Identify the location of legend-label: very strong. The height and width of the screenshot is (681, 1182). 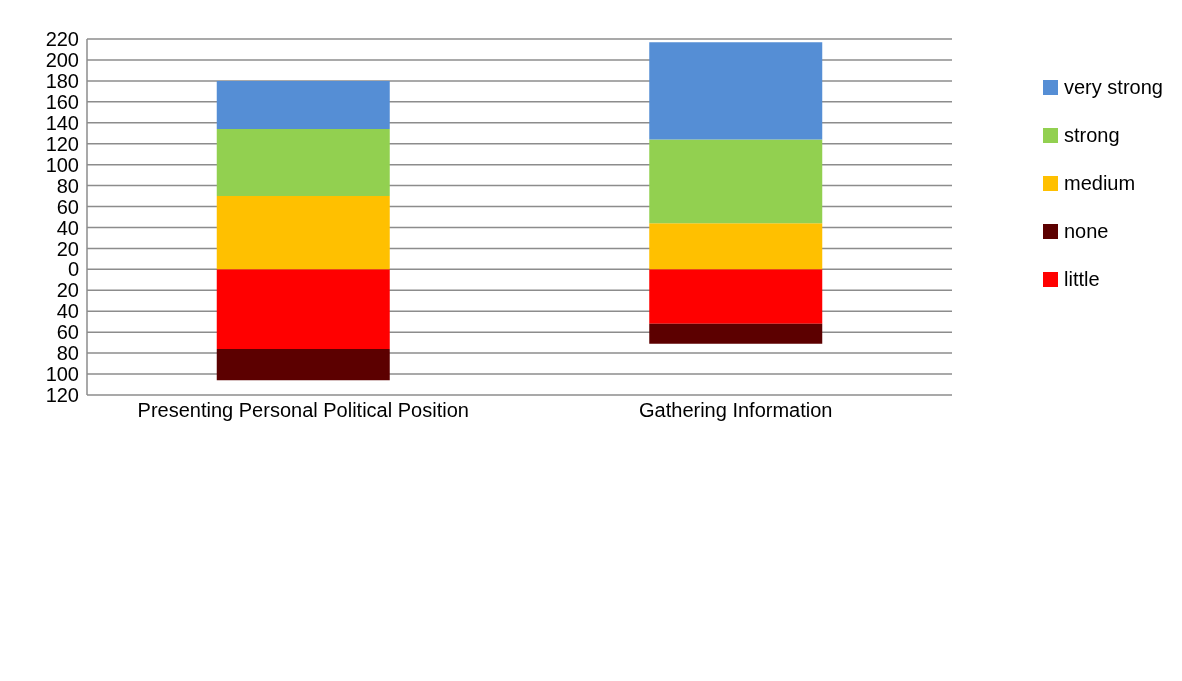
(1113, 87).